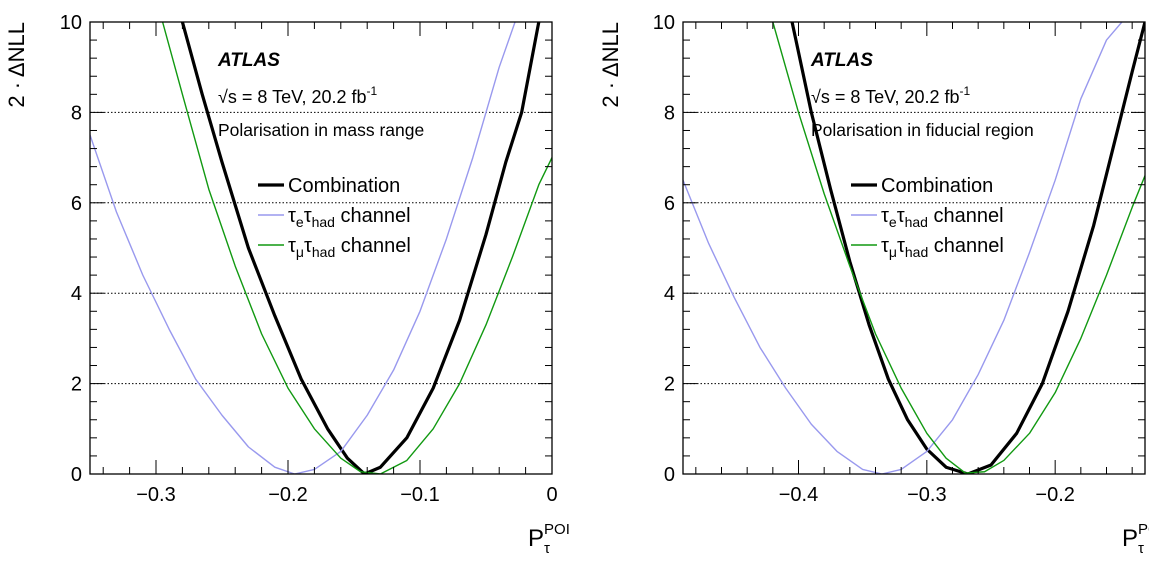 The image size is (1149, 561). What do you see at coordinates (321, 130) in the screenshot?
I see `region-label: Polarisation in mass range` at bounding box center [321, 130].